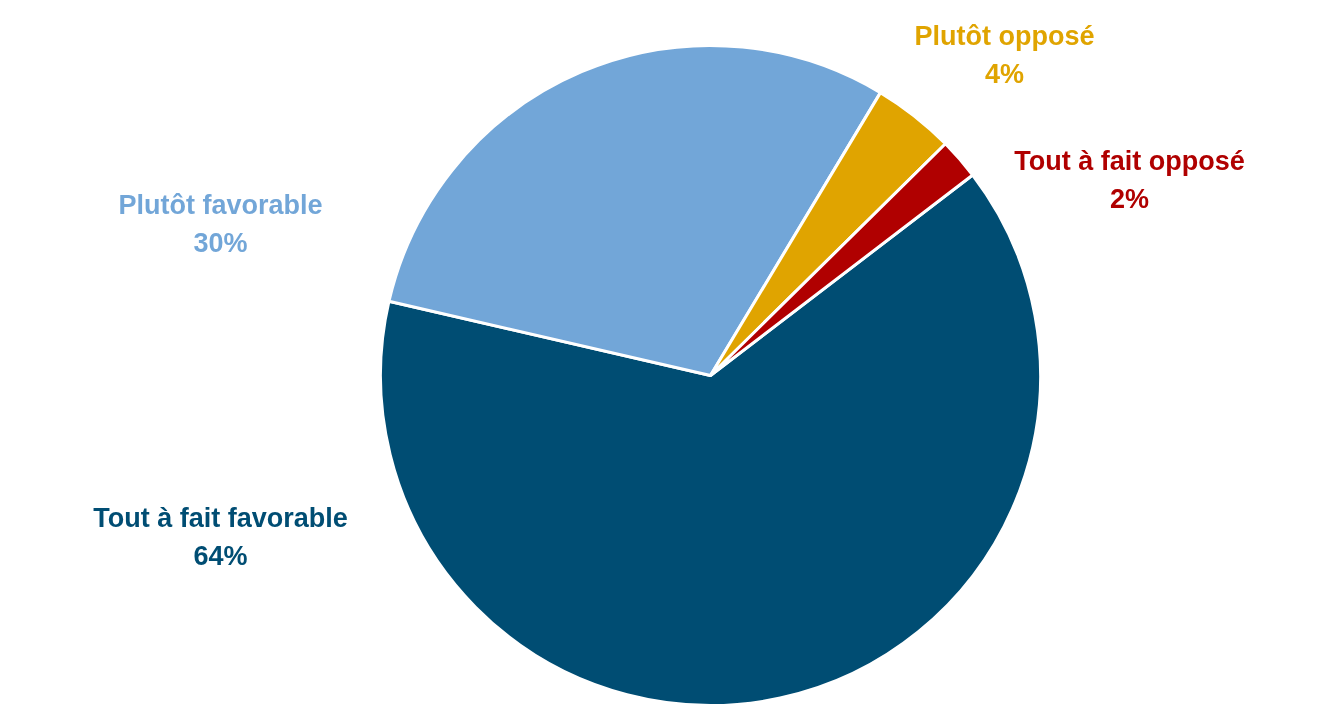 The width and height of the screenshot is (1334, 715). What do you see at coordinates (1005, 73) in the screenshot?
I see `data-label: 4%` at bounding box center [1005, 73].